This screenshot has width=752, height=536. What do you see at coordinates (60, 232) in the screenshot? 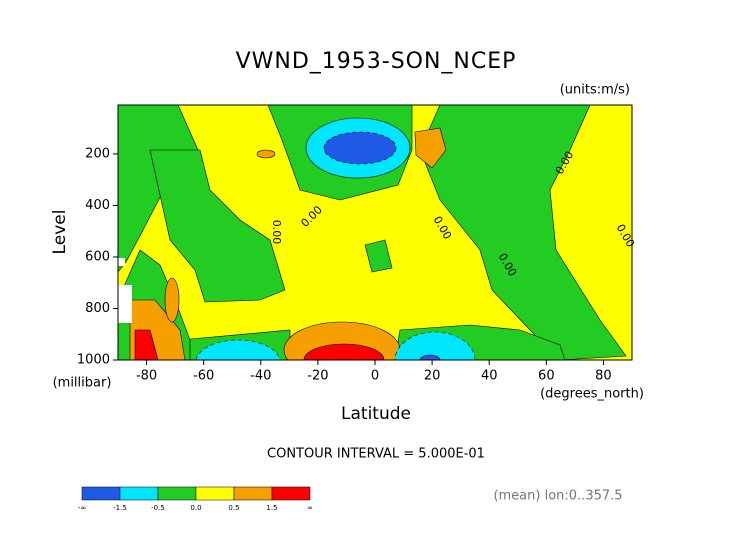
I see `y-axis-label: Level` at bounding box center [60, 232].